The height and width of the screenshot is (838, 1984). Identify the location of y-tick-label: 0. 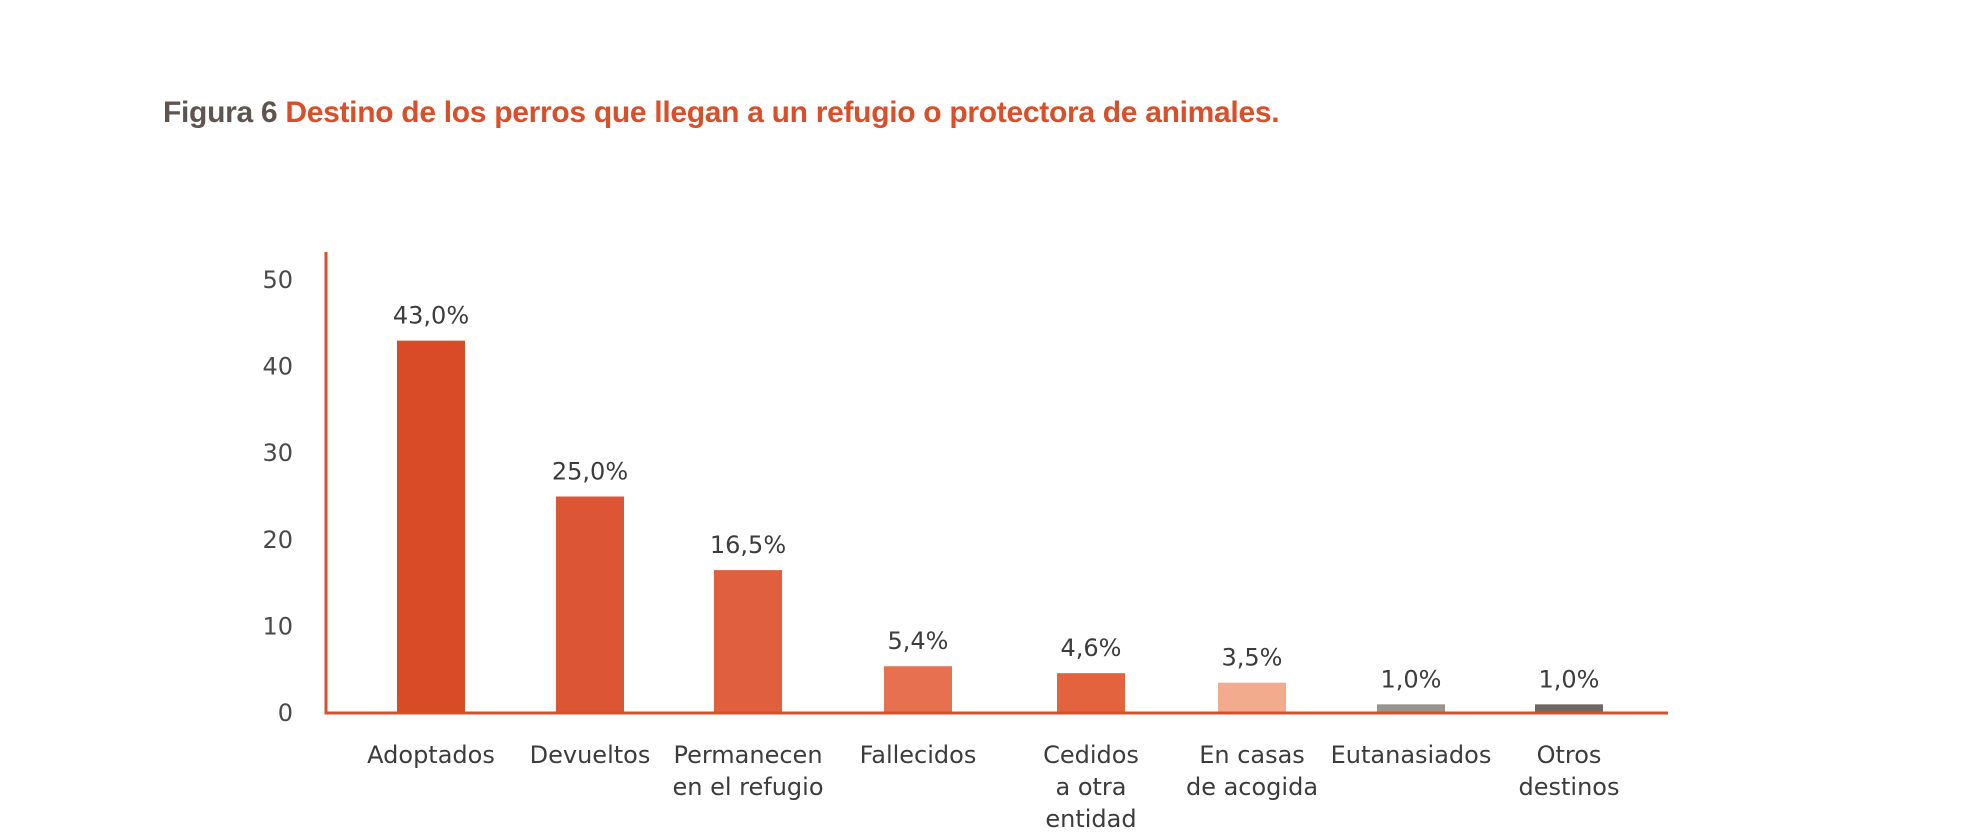
(285, 713).